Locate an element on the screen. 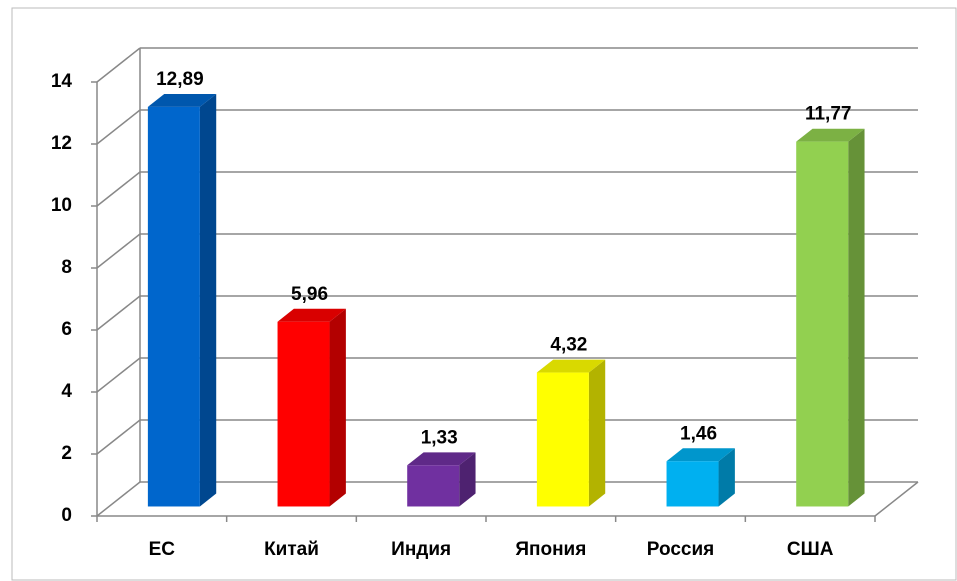  floor-right is located at coordinates (896, 499).